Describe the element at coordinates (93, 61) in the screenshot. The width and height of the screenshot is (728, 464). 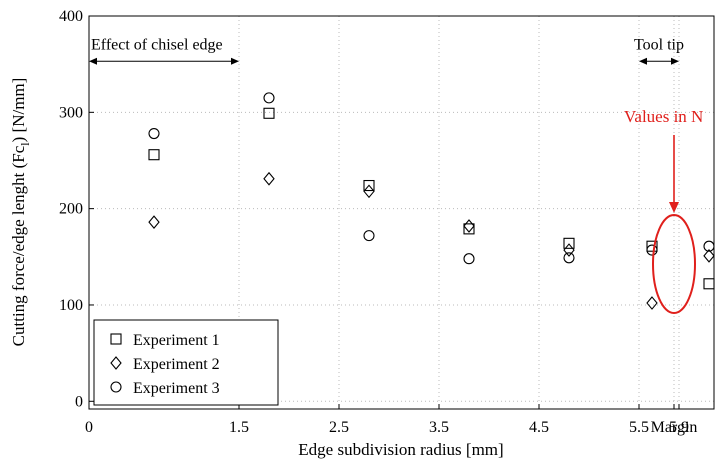
I see `chisel-arrow-head-left` at that location.